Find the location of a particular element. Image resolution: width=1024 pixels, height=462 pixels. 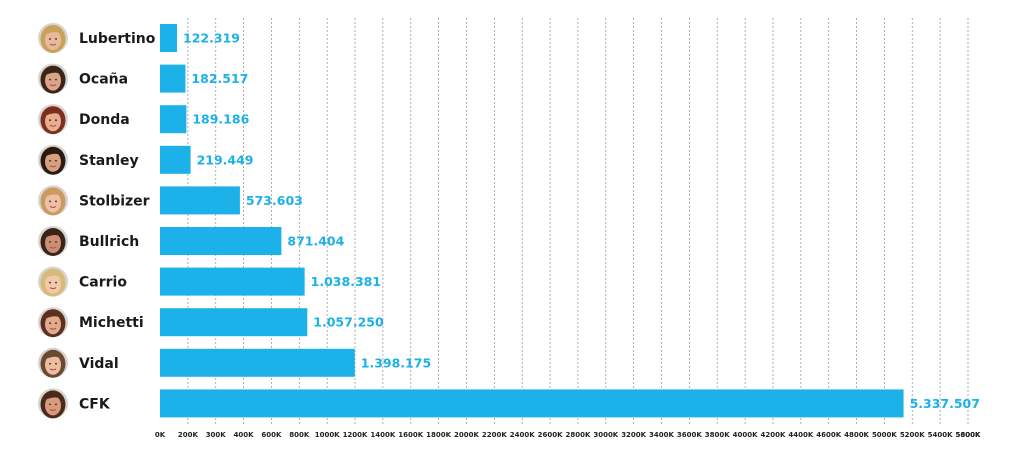

x-tick-label: 5400K is located at coordinates (940, 435).